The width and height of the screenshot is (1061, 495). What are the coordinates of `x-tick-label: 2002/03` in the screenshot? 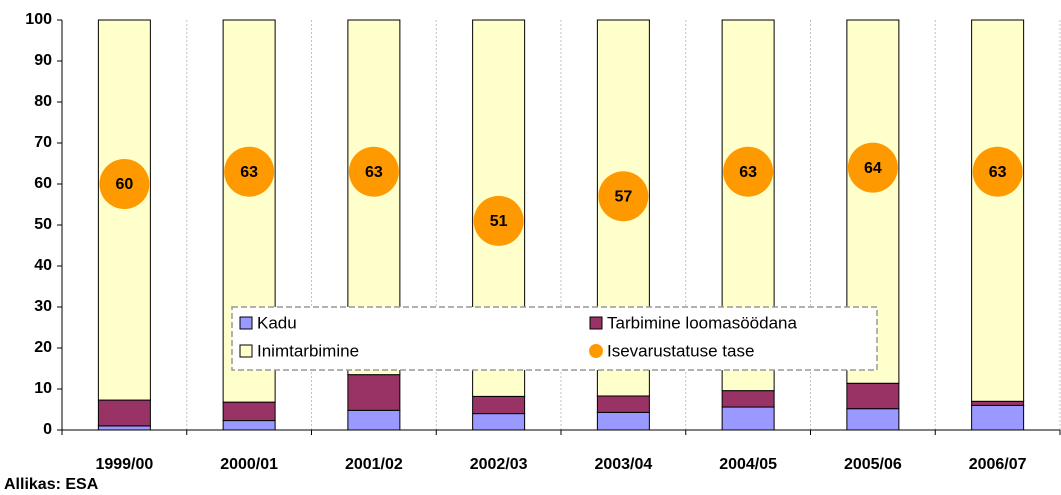 It's located at (499, 464).